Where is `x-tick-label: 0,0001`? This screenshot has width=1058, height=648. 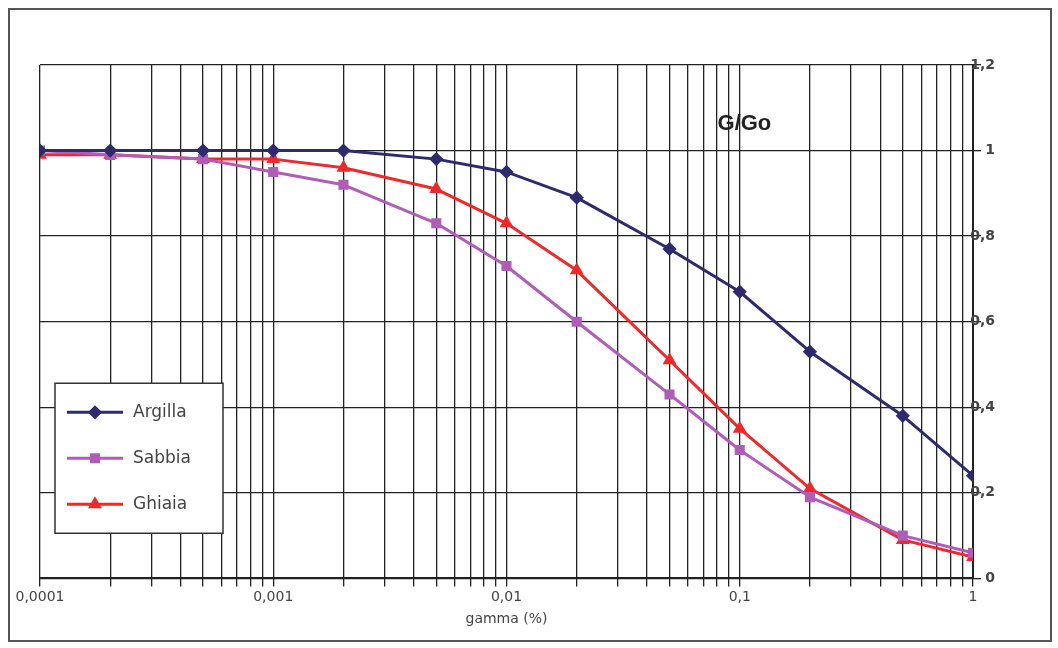
x-tick-label: 0,0001 is located at coordinates (40, 596).